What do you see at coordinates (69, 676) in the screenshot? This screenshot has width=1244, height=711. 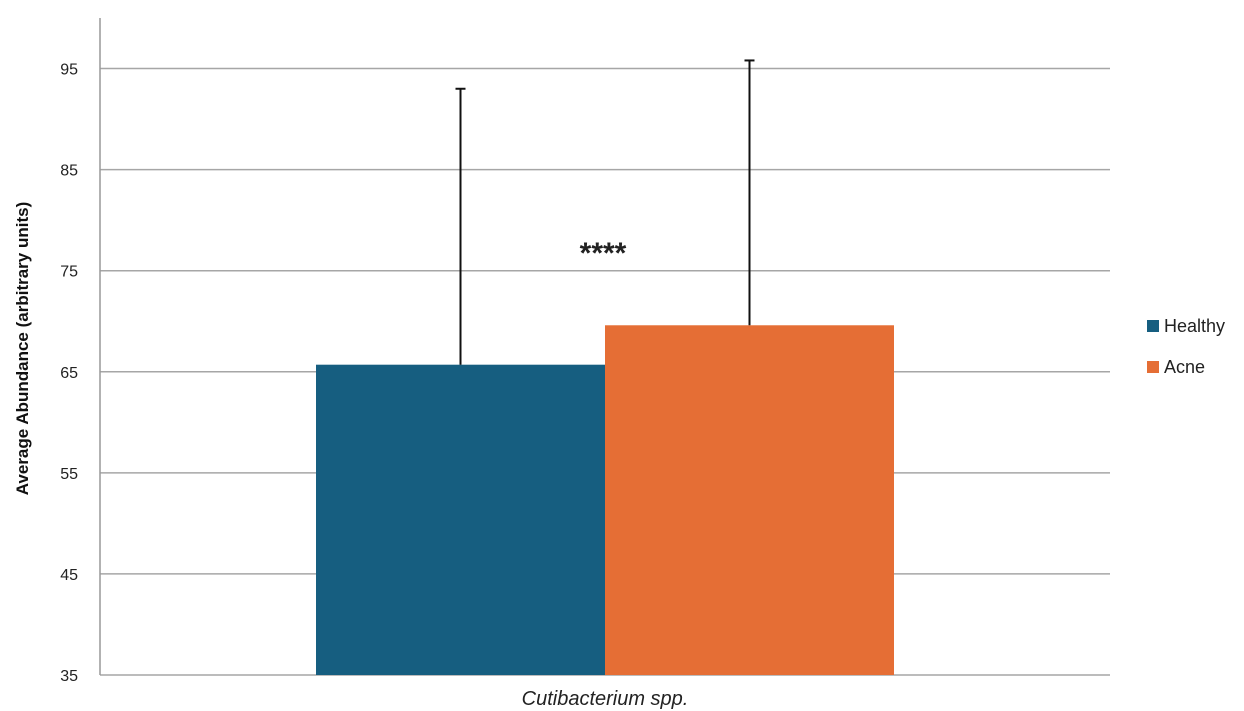 I see `y-tick-label: 35` at bounding box center [69, 676].